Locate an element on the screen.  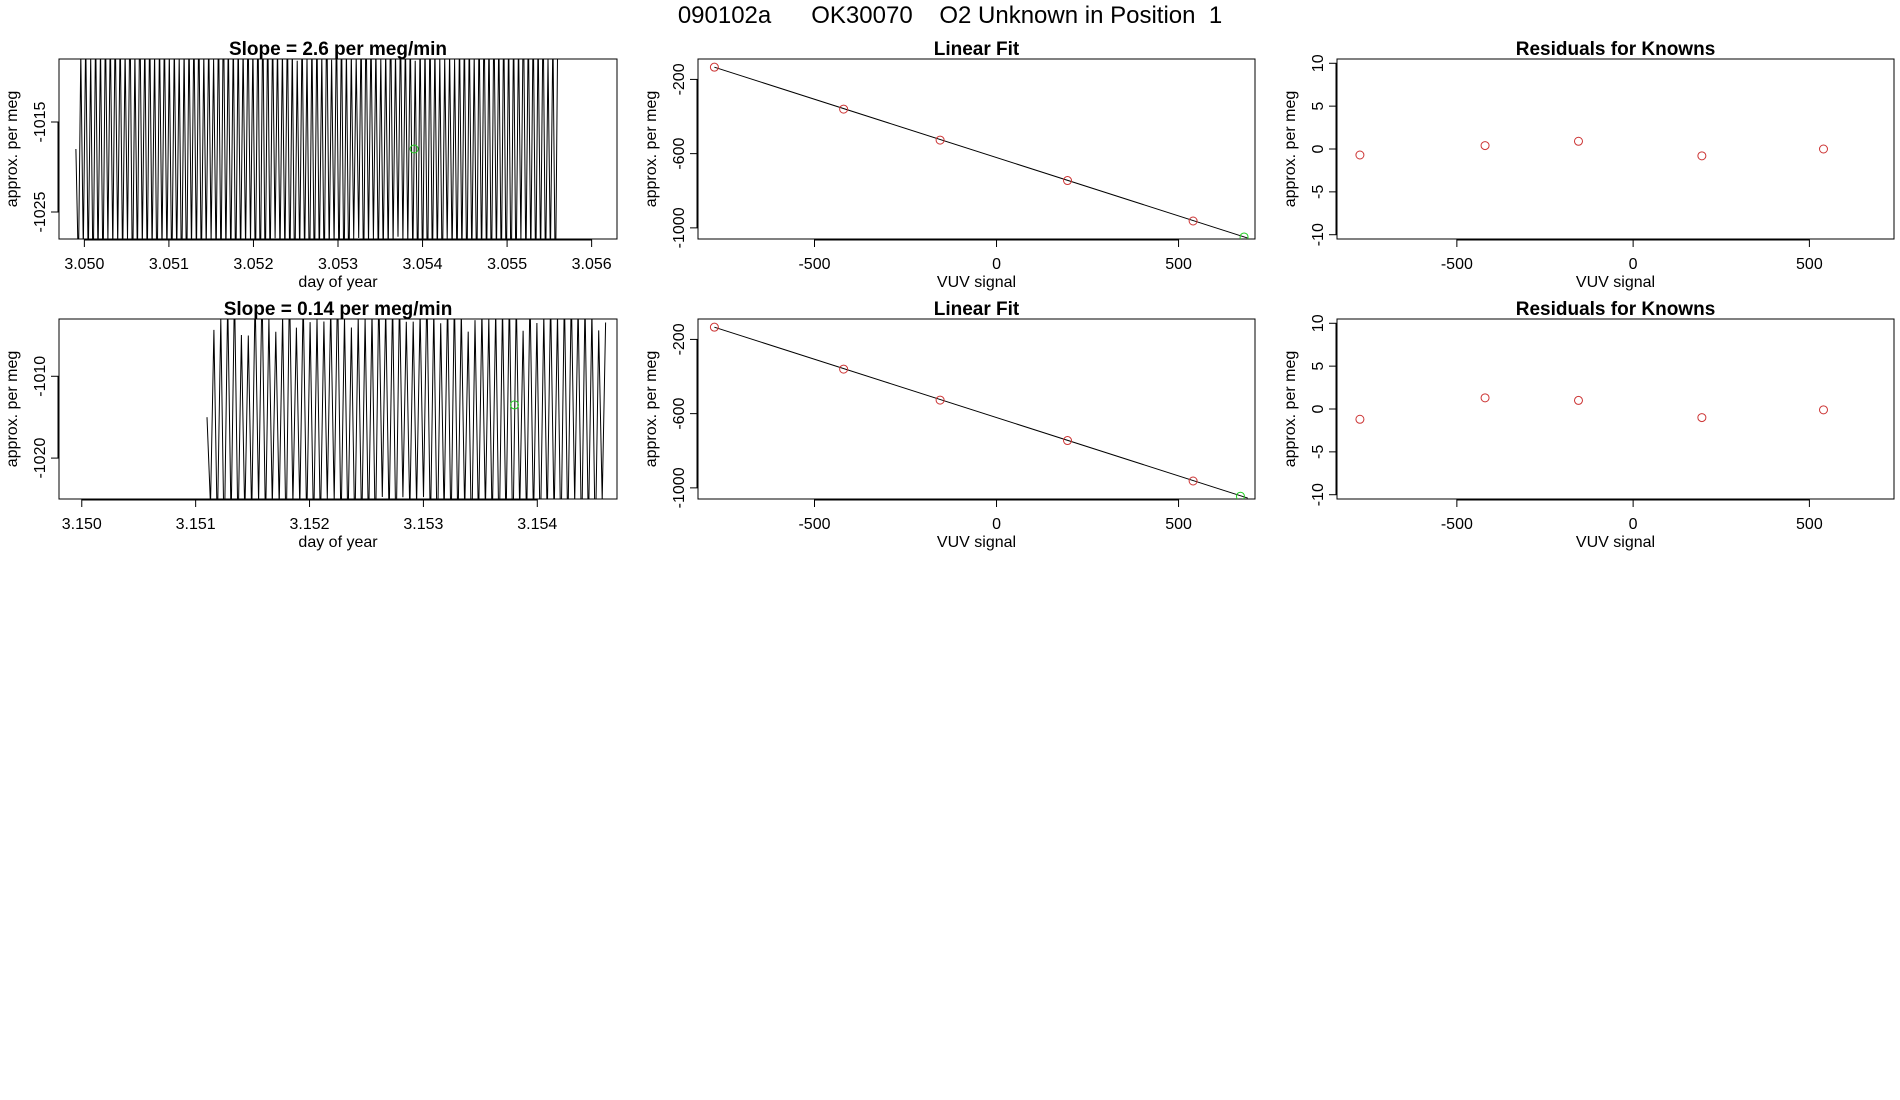
x-tick-label: 3.051 is located at coordinates (169, 264).